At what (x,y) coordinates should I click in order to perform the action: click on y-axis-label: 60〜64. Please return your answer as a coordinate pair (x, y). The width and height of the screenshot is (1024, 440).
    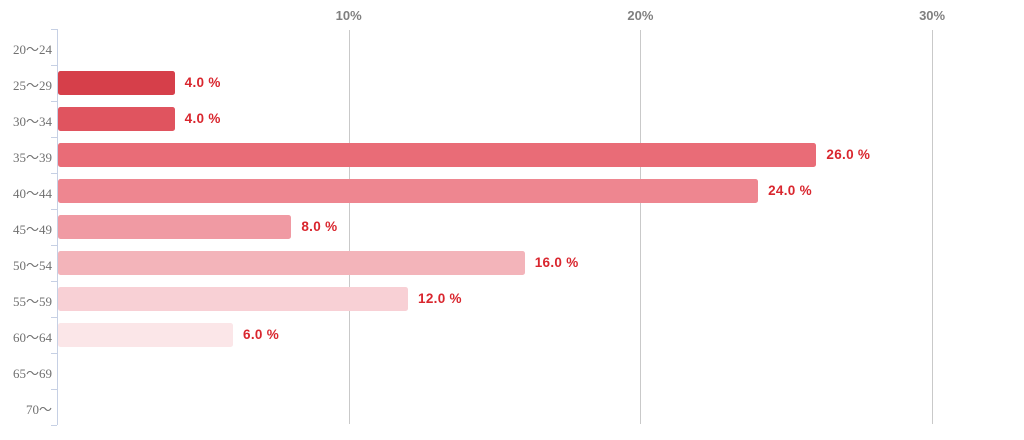
    Looking at the image, I should click on (32, 337).